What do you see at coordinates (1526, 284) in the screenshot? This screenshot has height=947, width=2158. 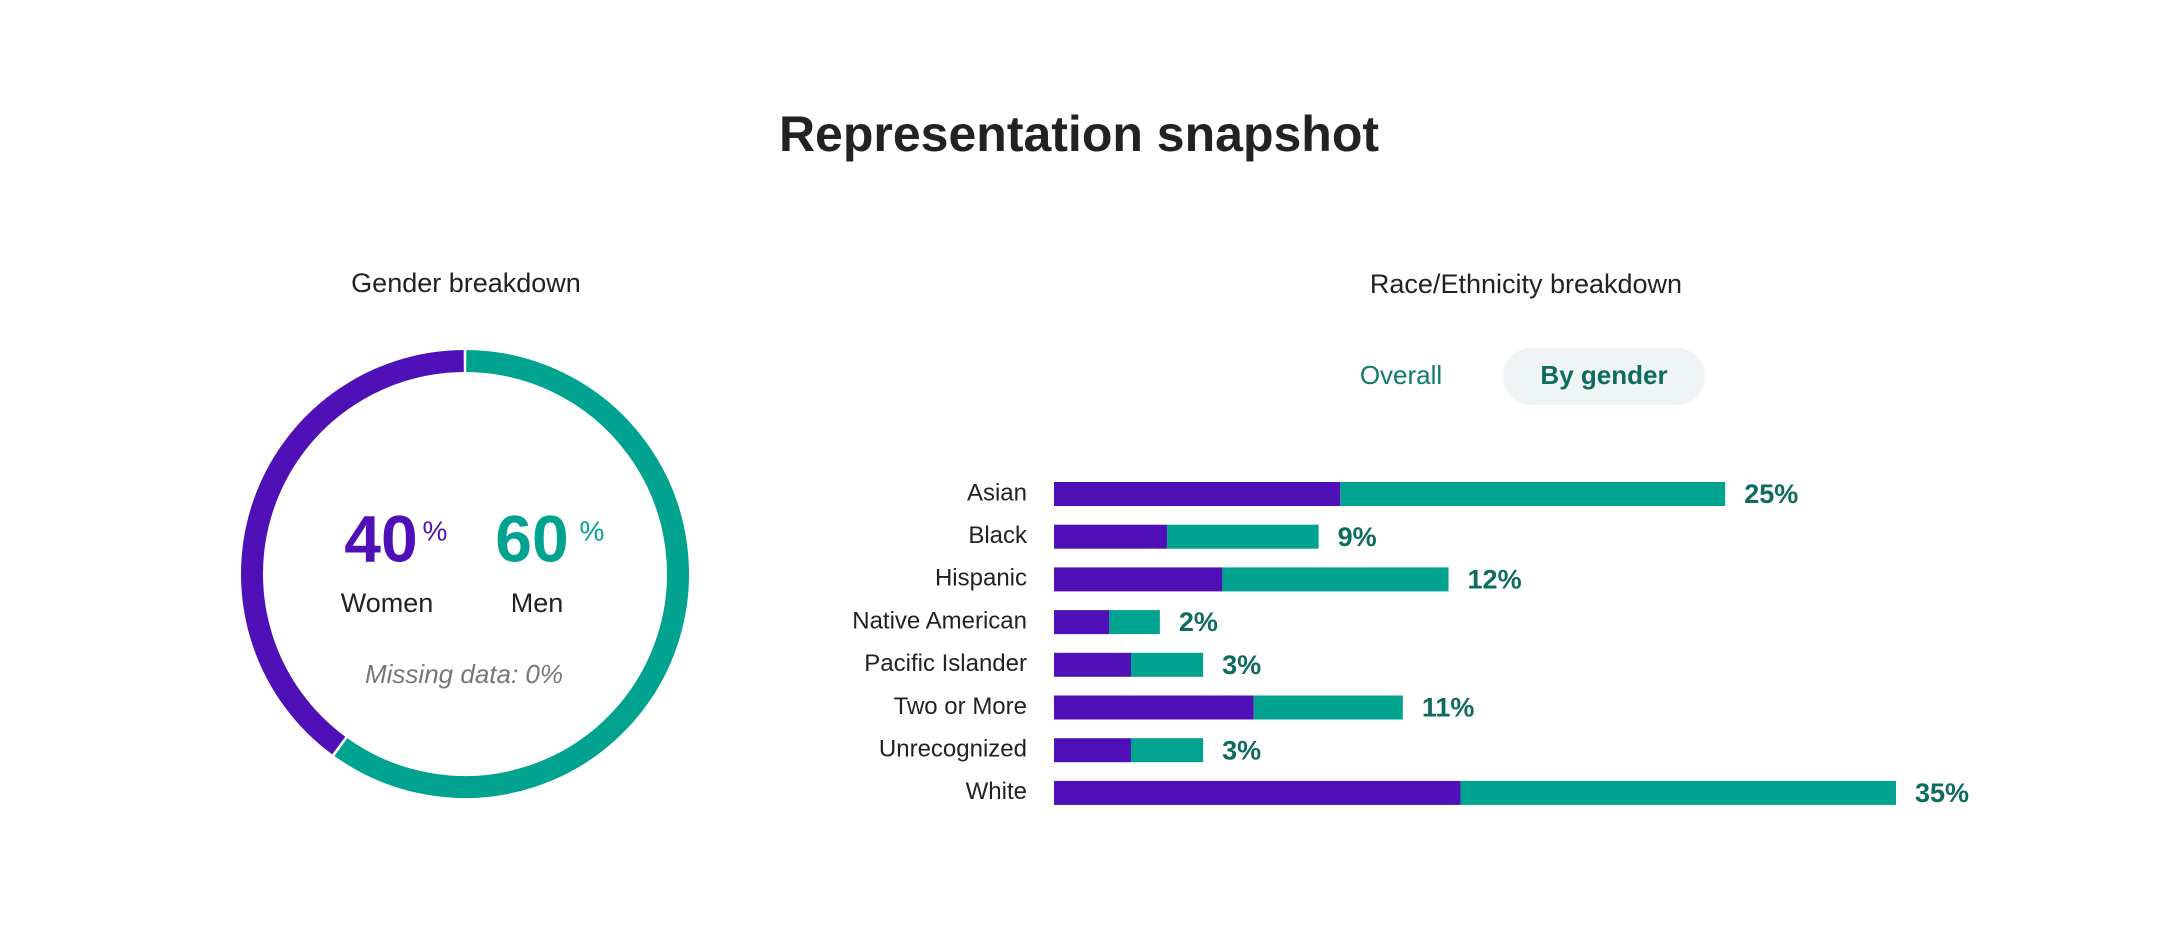 I see `chart-title: Race/Ethnicity breakdown` at bounding box center [1526, 284].